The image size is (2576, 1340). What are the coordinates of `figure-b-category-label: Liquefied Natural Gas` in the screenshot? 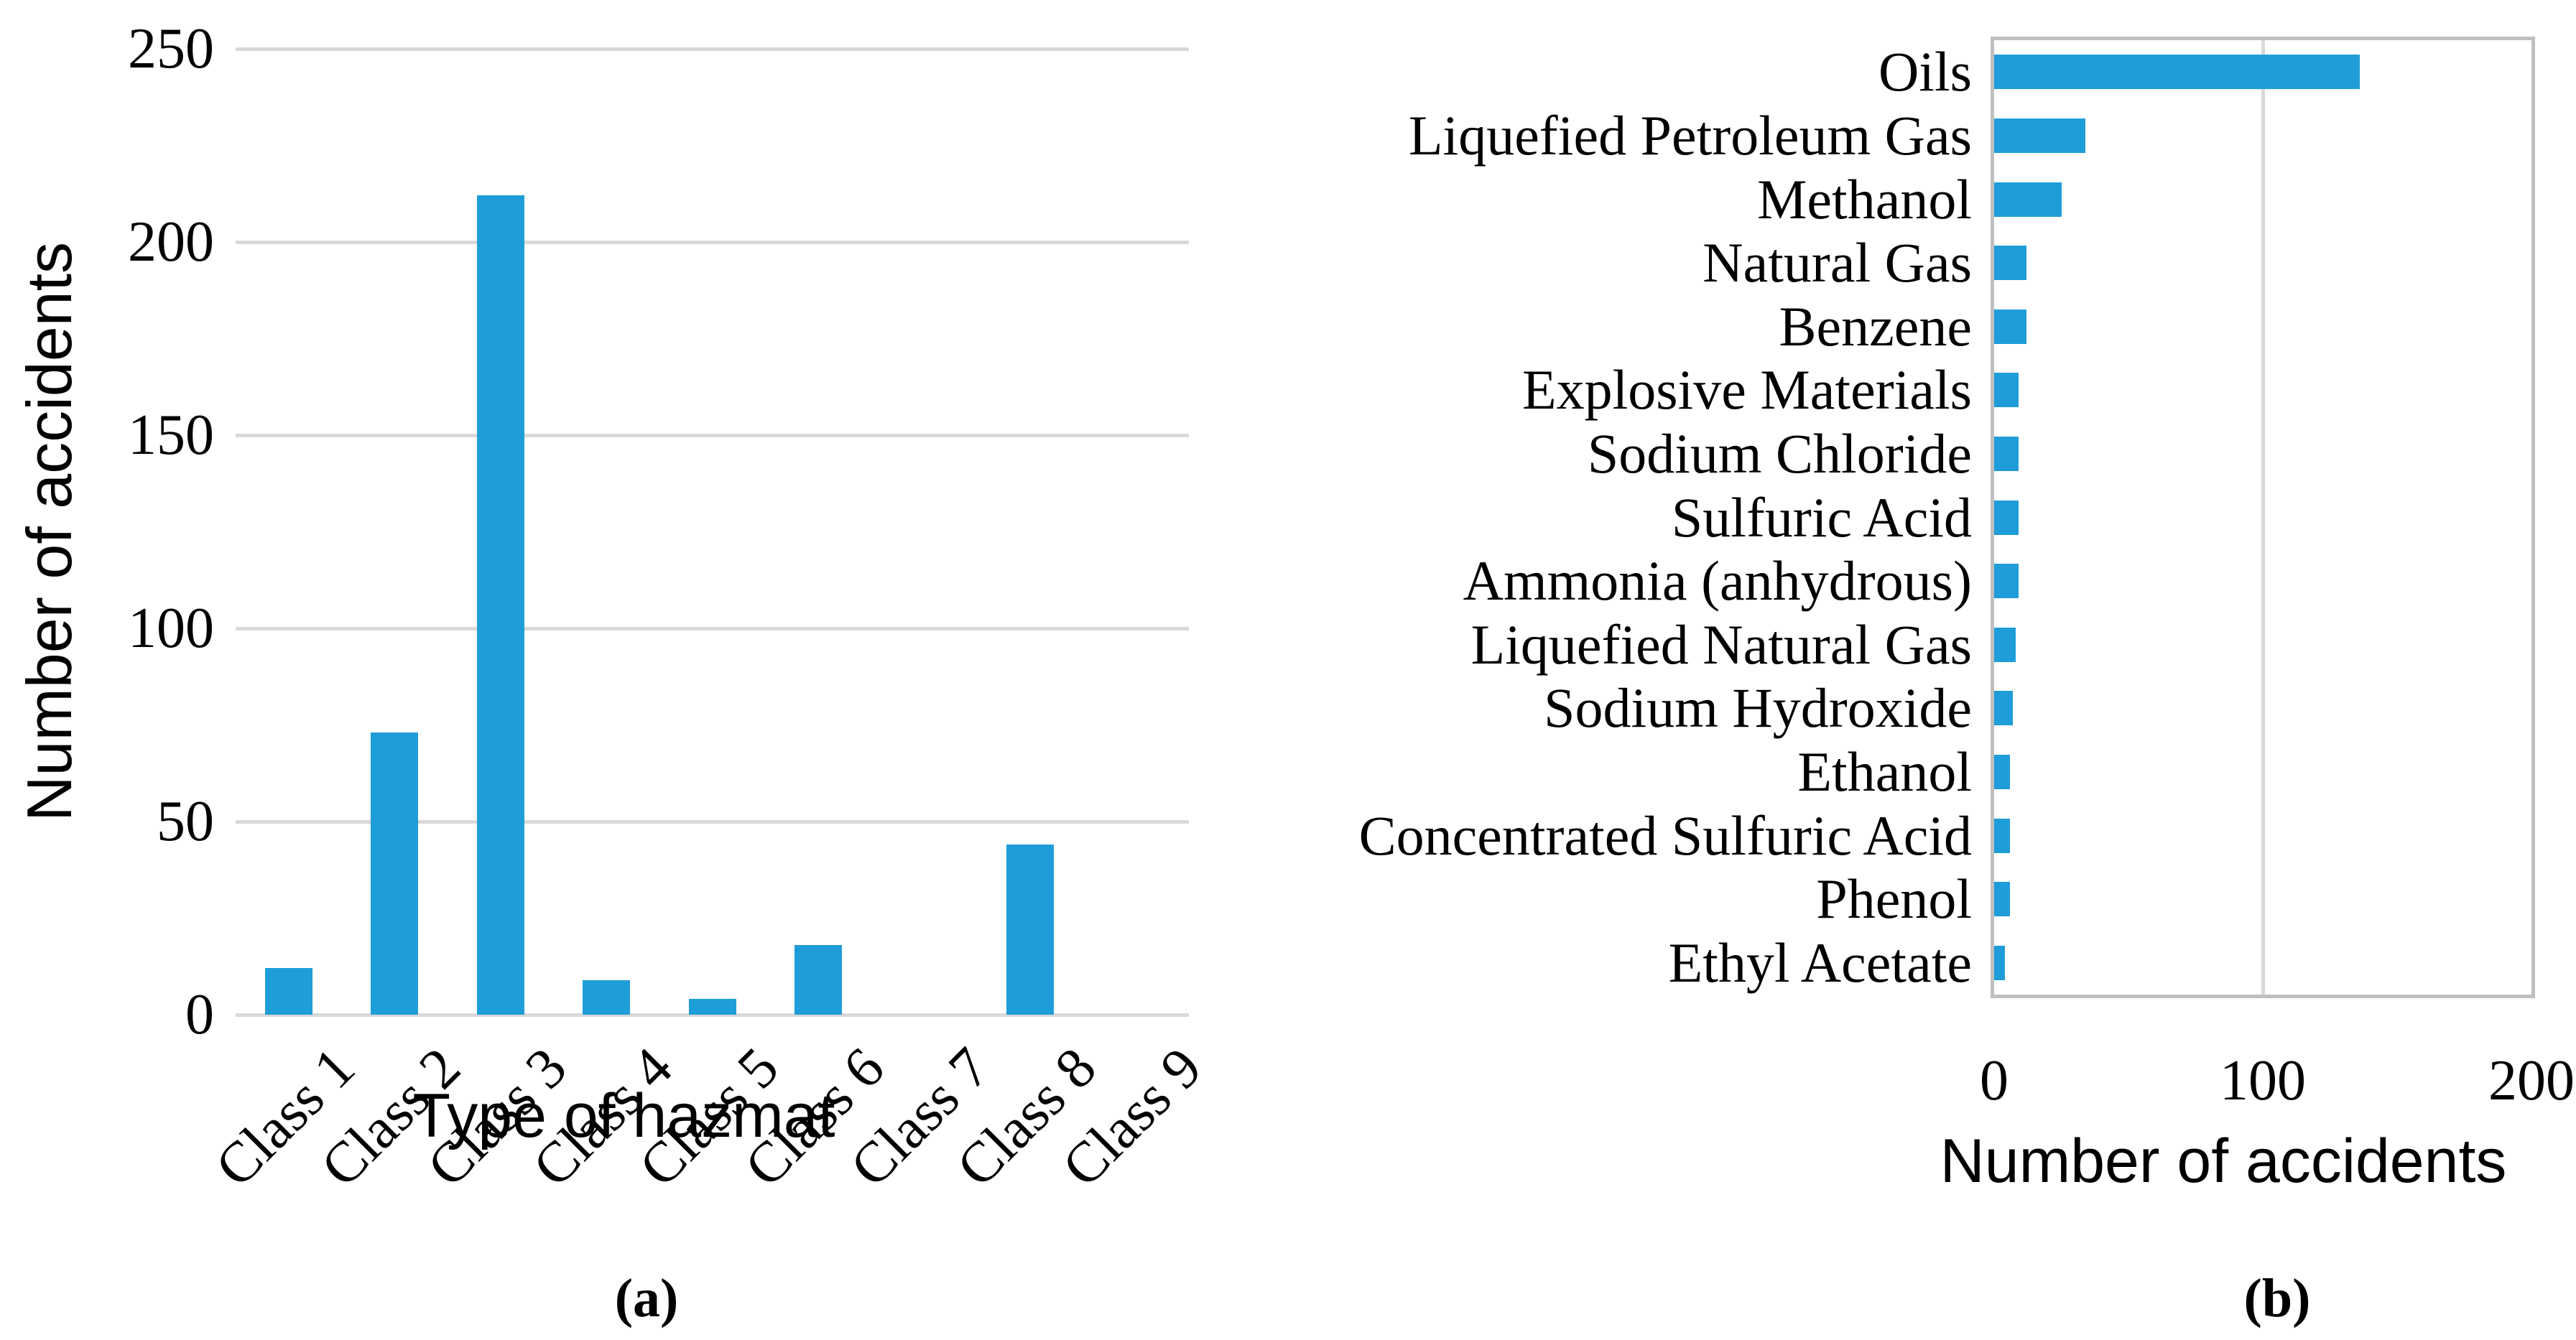 It's located at (1721, 644).